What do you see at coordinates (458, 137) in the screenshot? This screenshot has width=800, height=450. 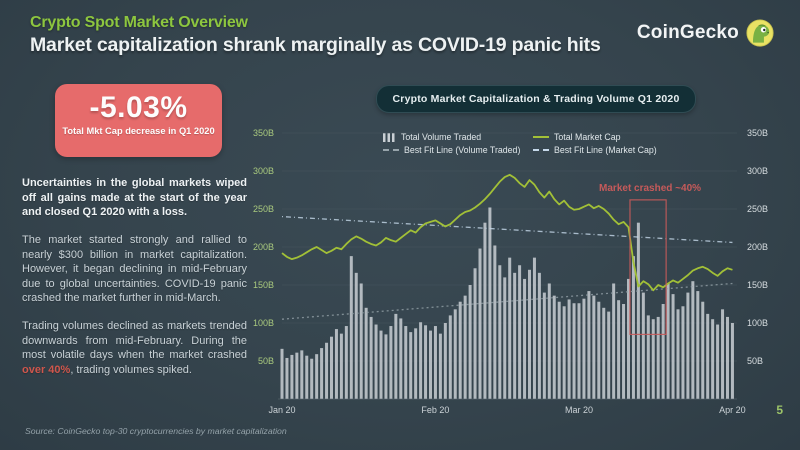 I see `legend-item-volume: Total Volume Traded` at bounding box center [458, 137].